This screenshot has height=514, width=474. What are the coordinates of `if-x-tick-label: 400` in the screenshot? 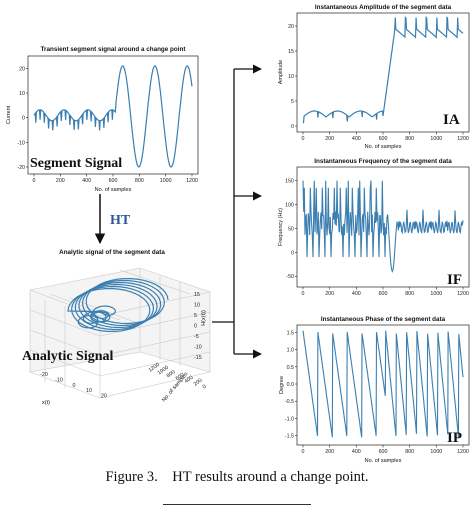 It's located at (356, 294).